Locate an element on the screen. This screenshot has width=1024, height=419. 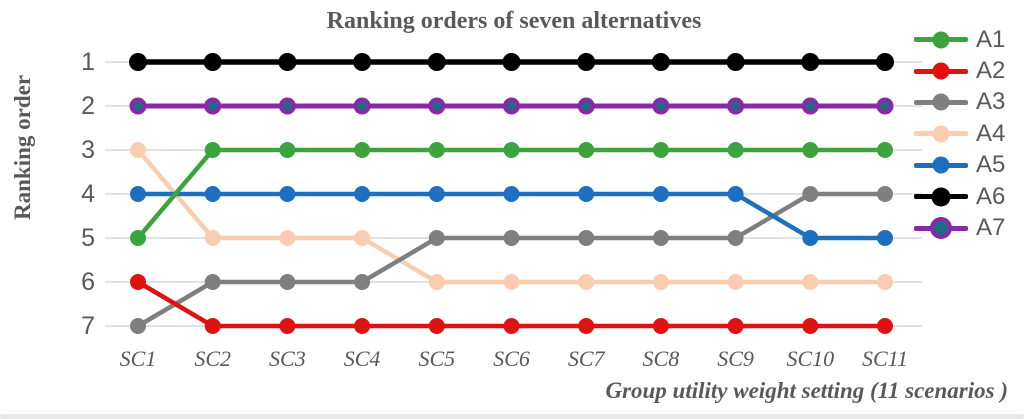
data-point-A7-SC4 is located at coordinates (362, 106).